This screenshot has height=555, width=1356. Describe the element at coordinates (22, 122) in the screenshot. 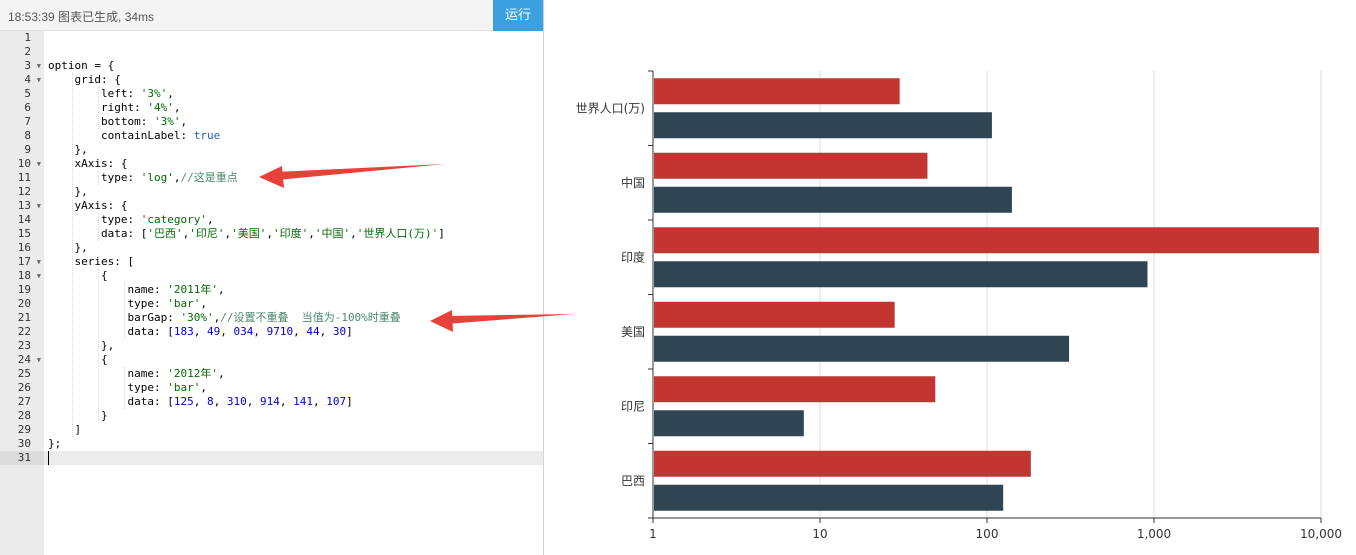

I see `line-number: 7` at that location.